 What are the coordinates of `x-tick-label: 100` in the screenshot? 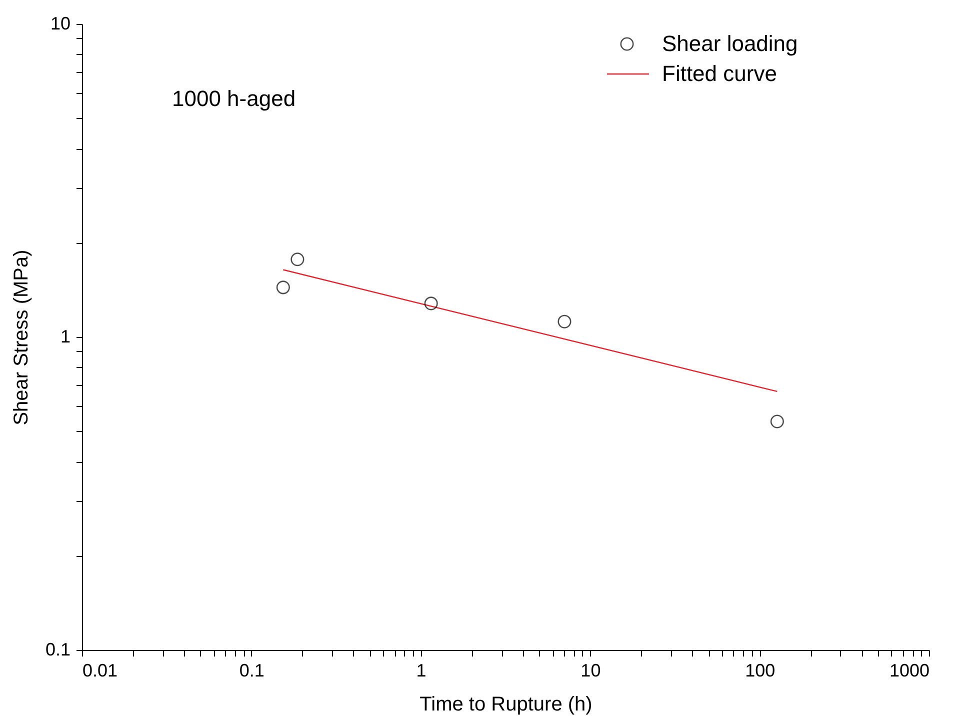 It's located at (760, 670).